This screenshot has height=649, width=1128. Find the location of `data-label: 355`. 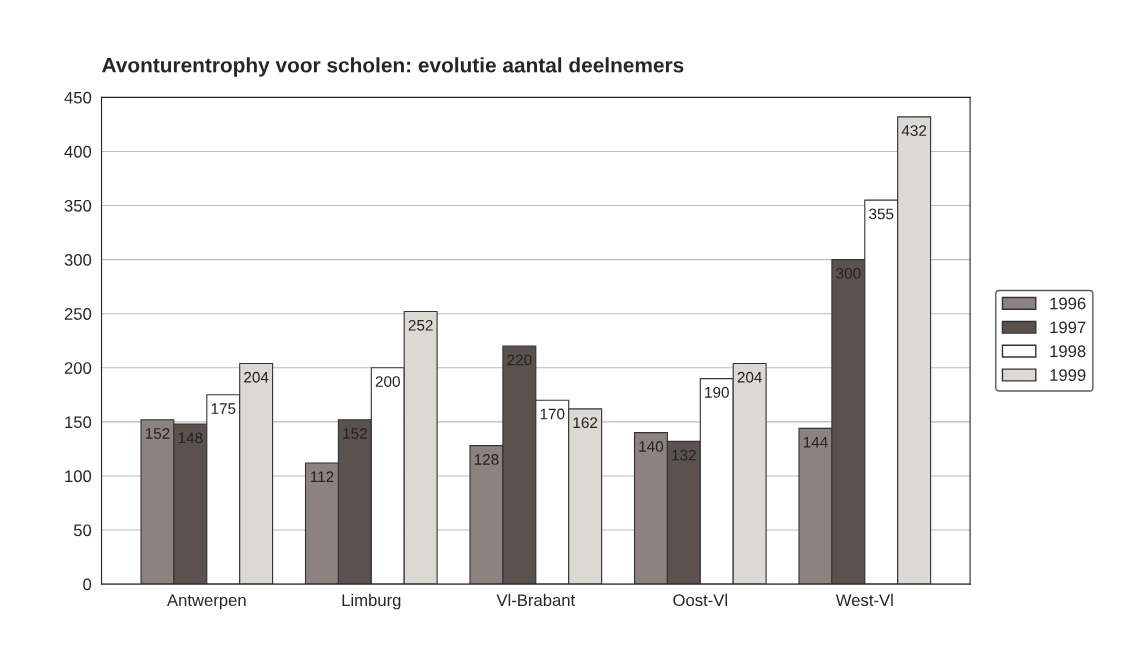

data-label: 355 is located at coordinates (881, 214).